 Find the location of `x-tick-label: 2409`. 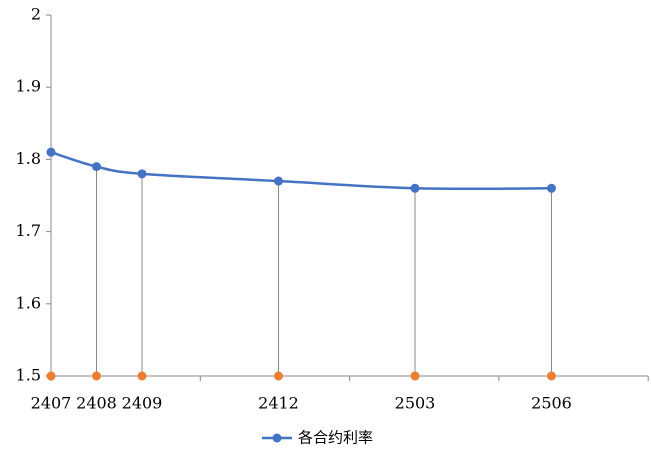

x-tick-label: 2409 is located at coordinates (142, 403).